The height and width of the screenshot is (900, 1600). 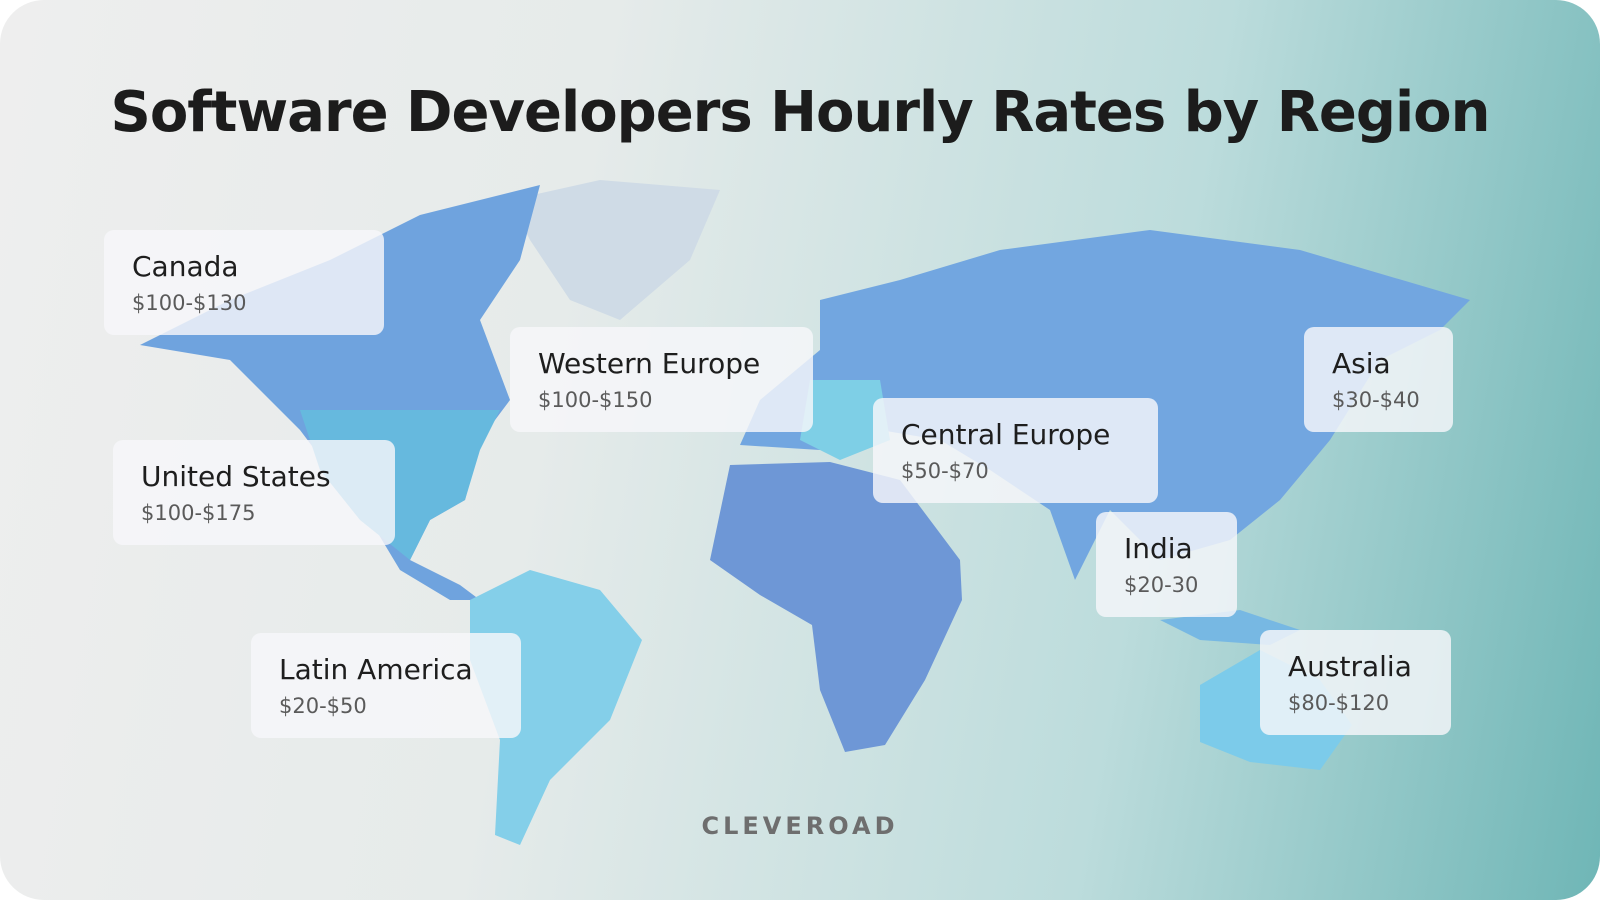 What do you see at coordinates (244, 282) in the screenshot?
I see `region-card: Canada $100-$130` at bounding box center [244, 282].